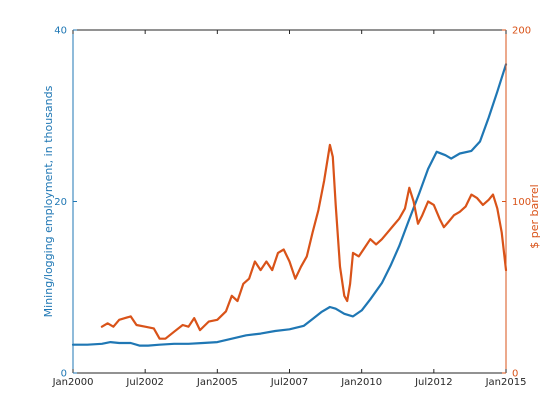  What do you see at coordinates (217, 382) in the screenshot?
I see `x-tick-label: Jan2005` at bounding box center [217, 382].